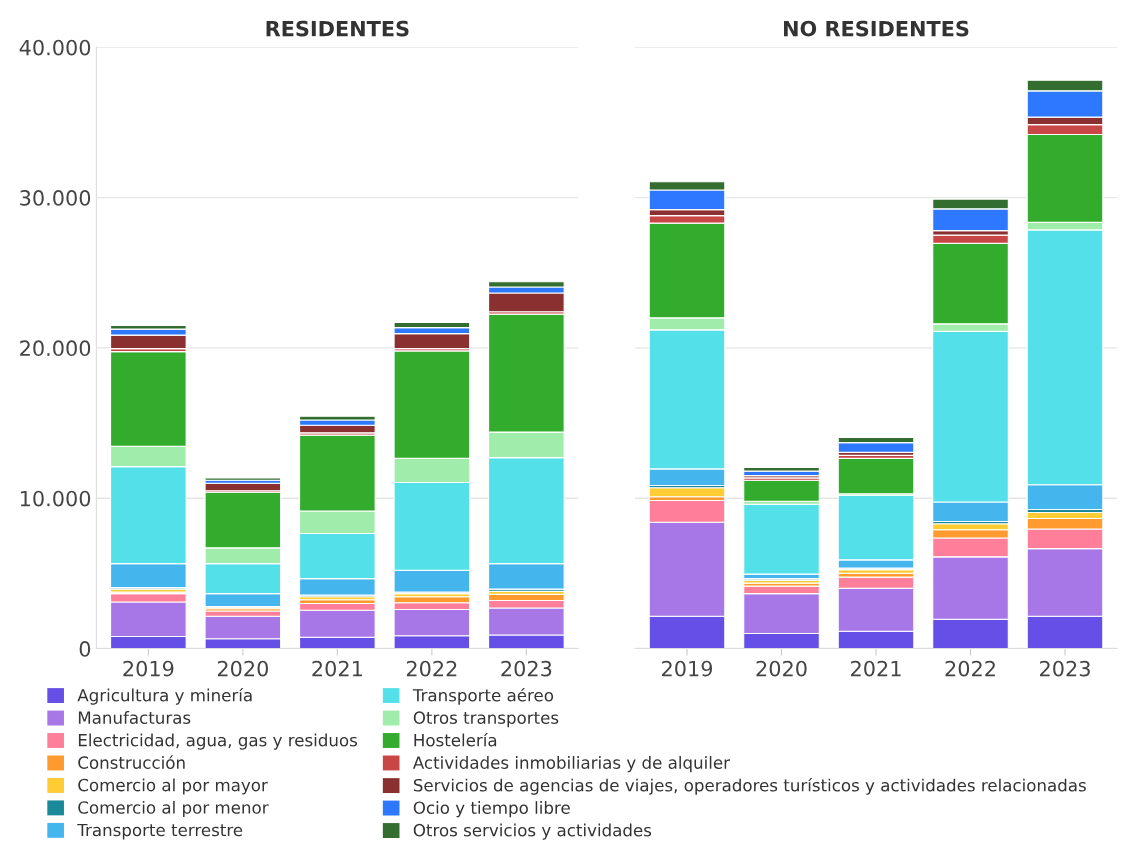  I want to click on legend-label: Comercio al por menor, so click(173, 809).